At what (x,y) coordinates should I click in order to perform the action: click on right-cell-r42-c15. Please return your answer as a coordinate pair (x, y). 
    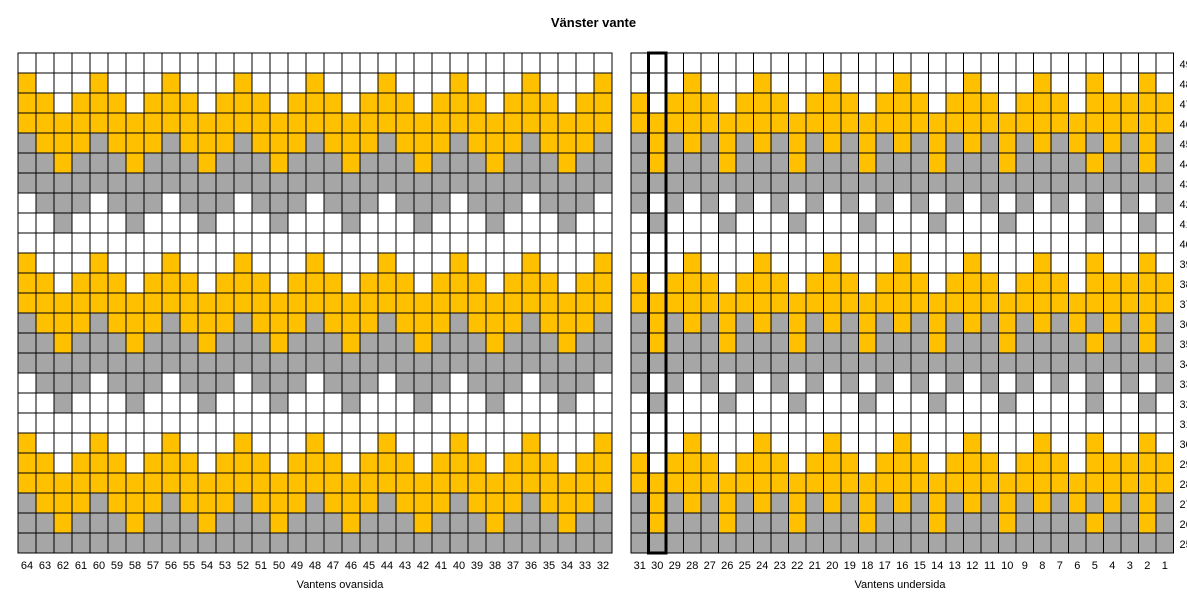
    Looking at the image, I should click on (919, 203).